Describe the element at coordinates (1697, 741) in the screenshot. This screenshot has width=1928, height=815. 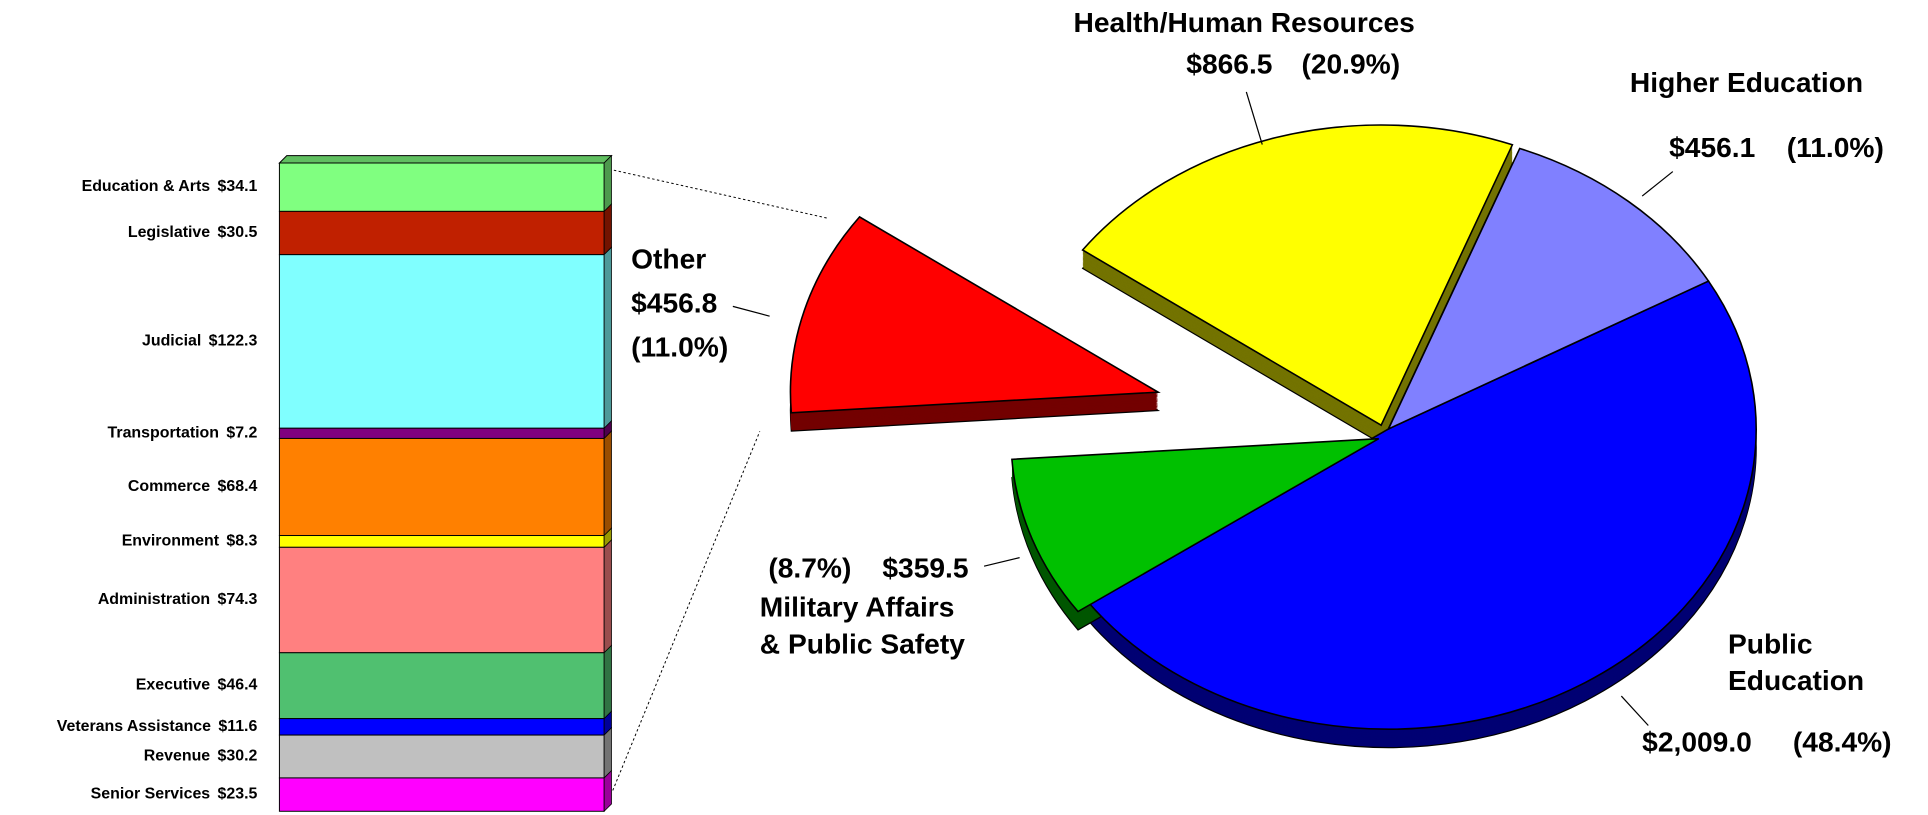
I see `value-label: $2,009.0` at that location.